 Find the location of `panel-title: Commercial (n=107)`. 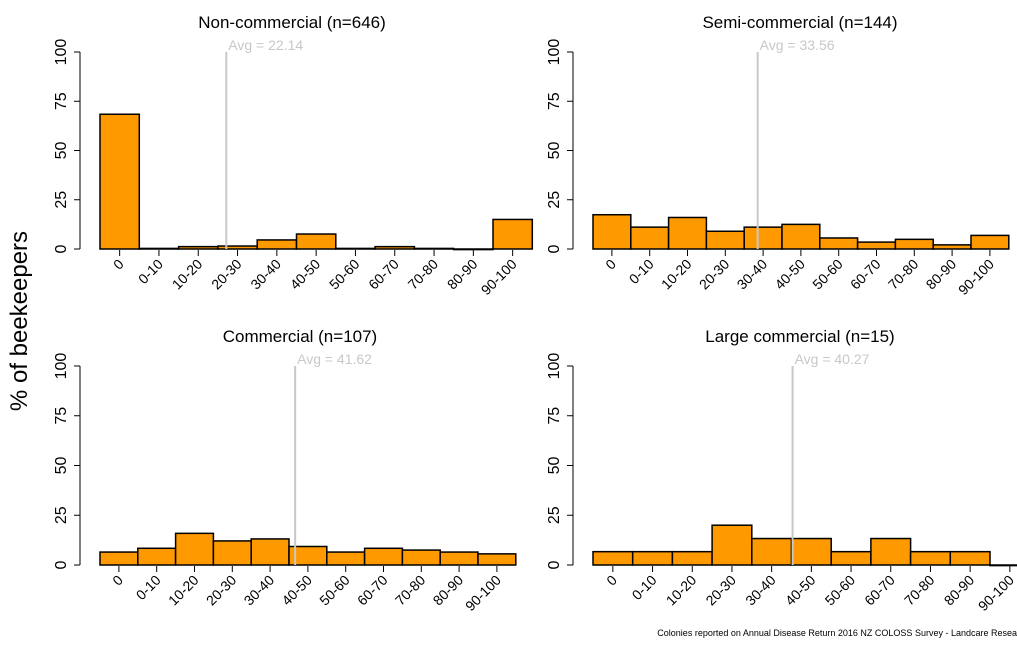

panel-title: Commercial (n=107) is located at coordinates (300, 336).